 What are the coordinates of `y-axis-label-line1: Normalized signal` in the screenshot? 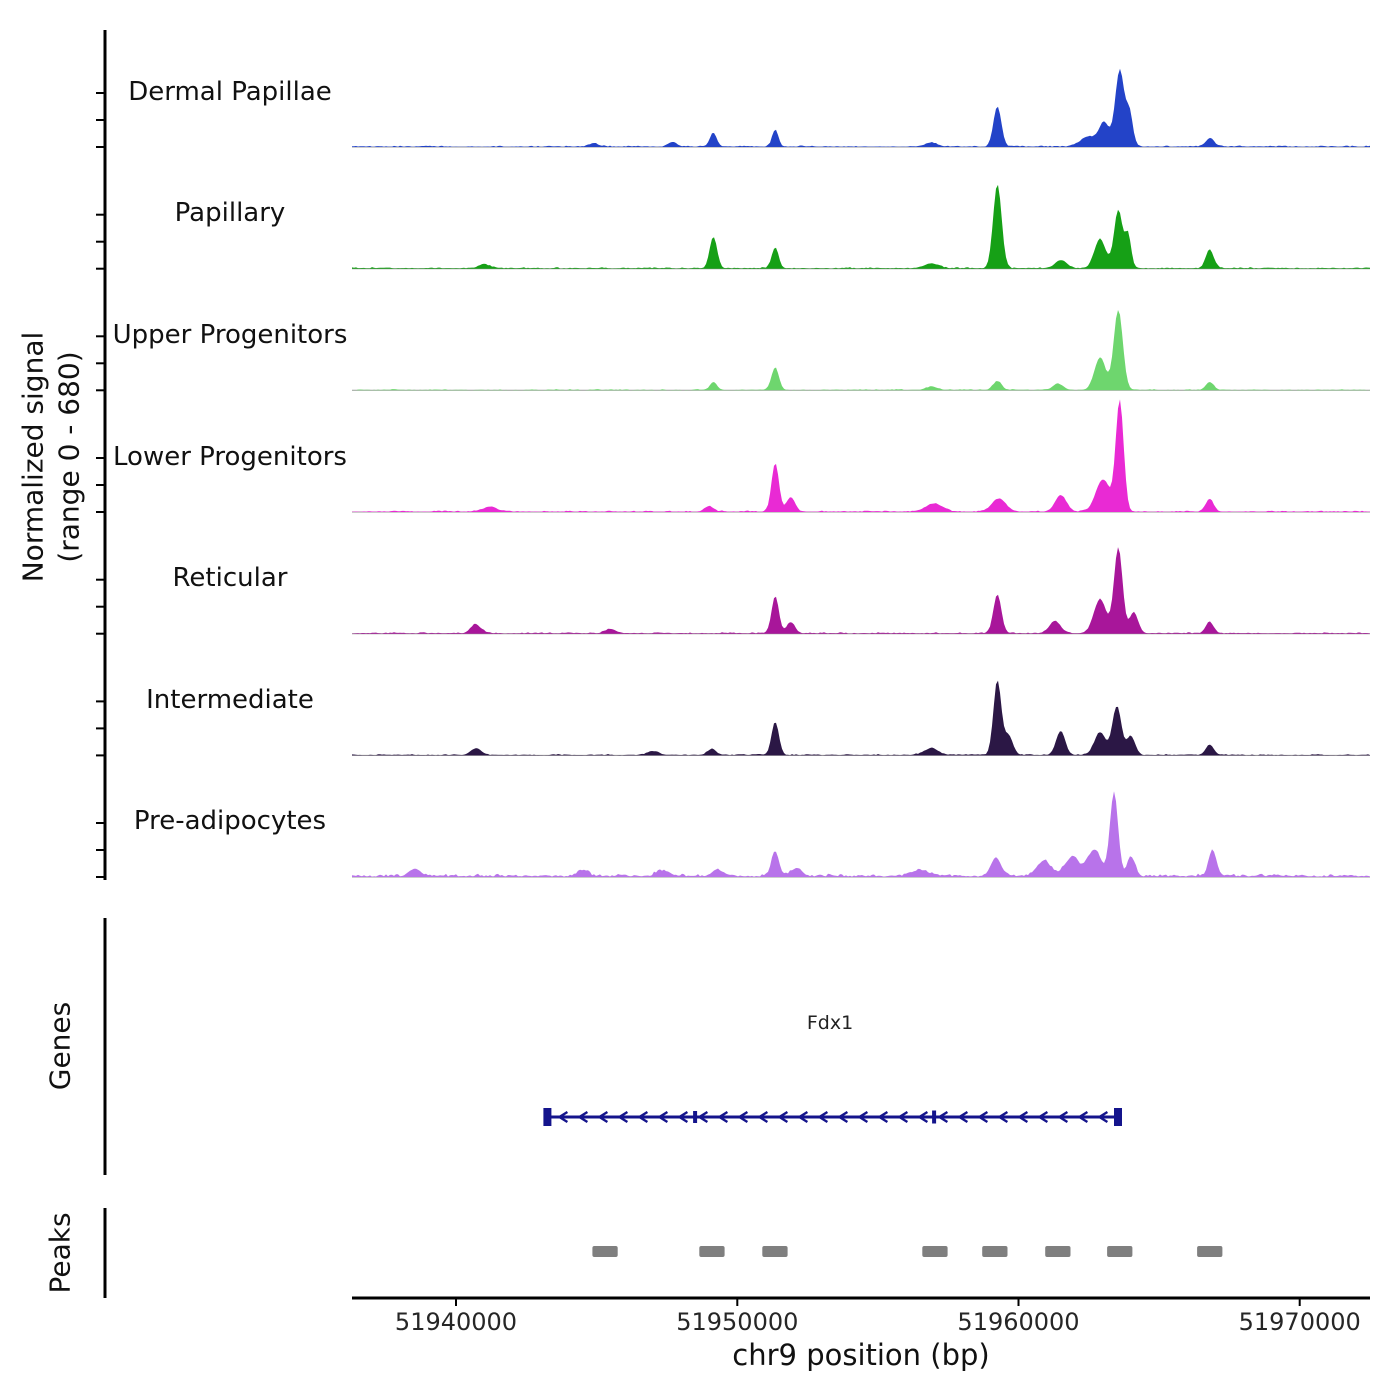 It's located at (33, 457).